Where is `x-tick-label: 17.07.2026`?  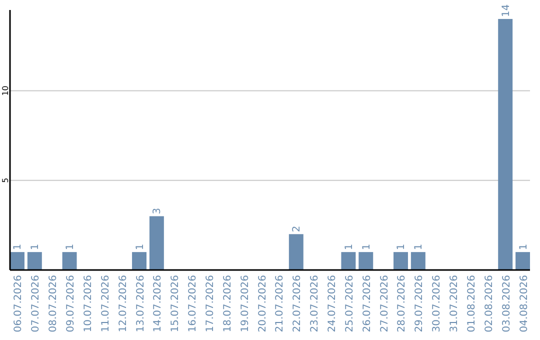 x-tick-label: 17.07.2026 is located at coordinates (210, 303).